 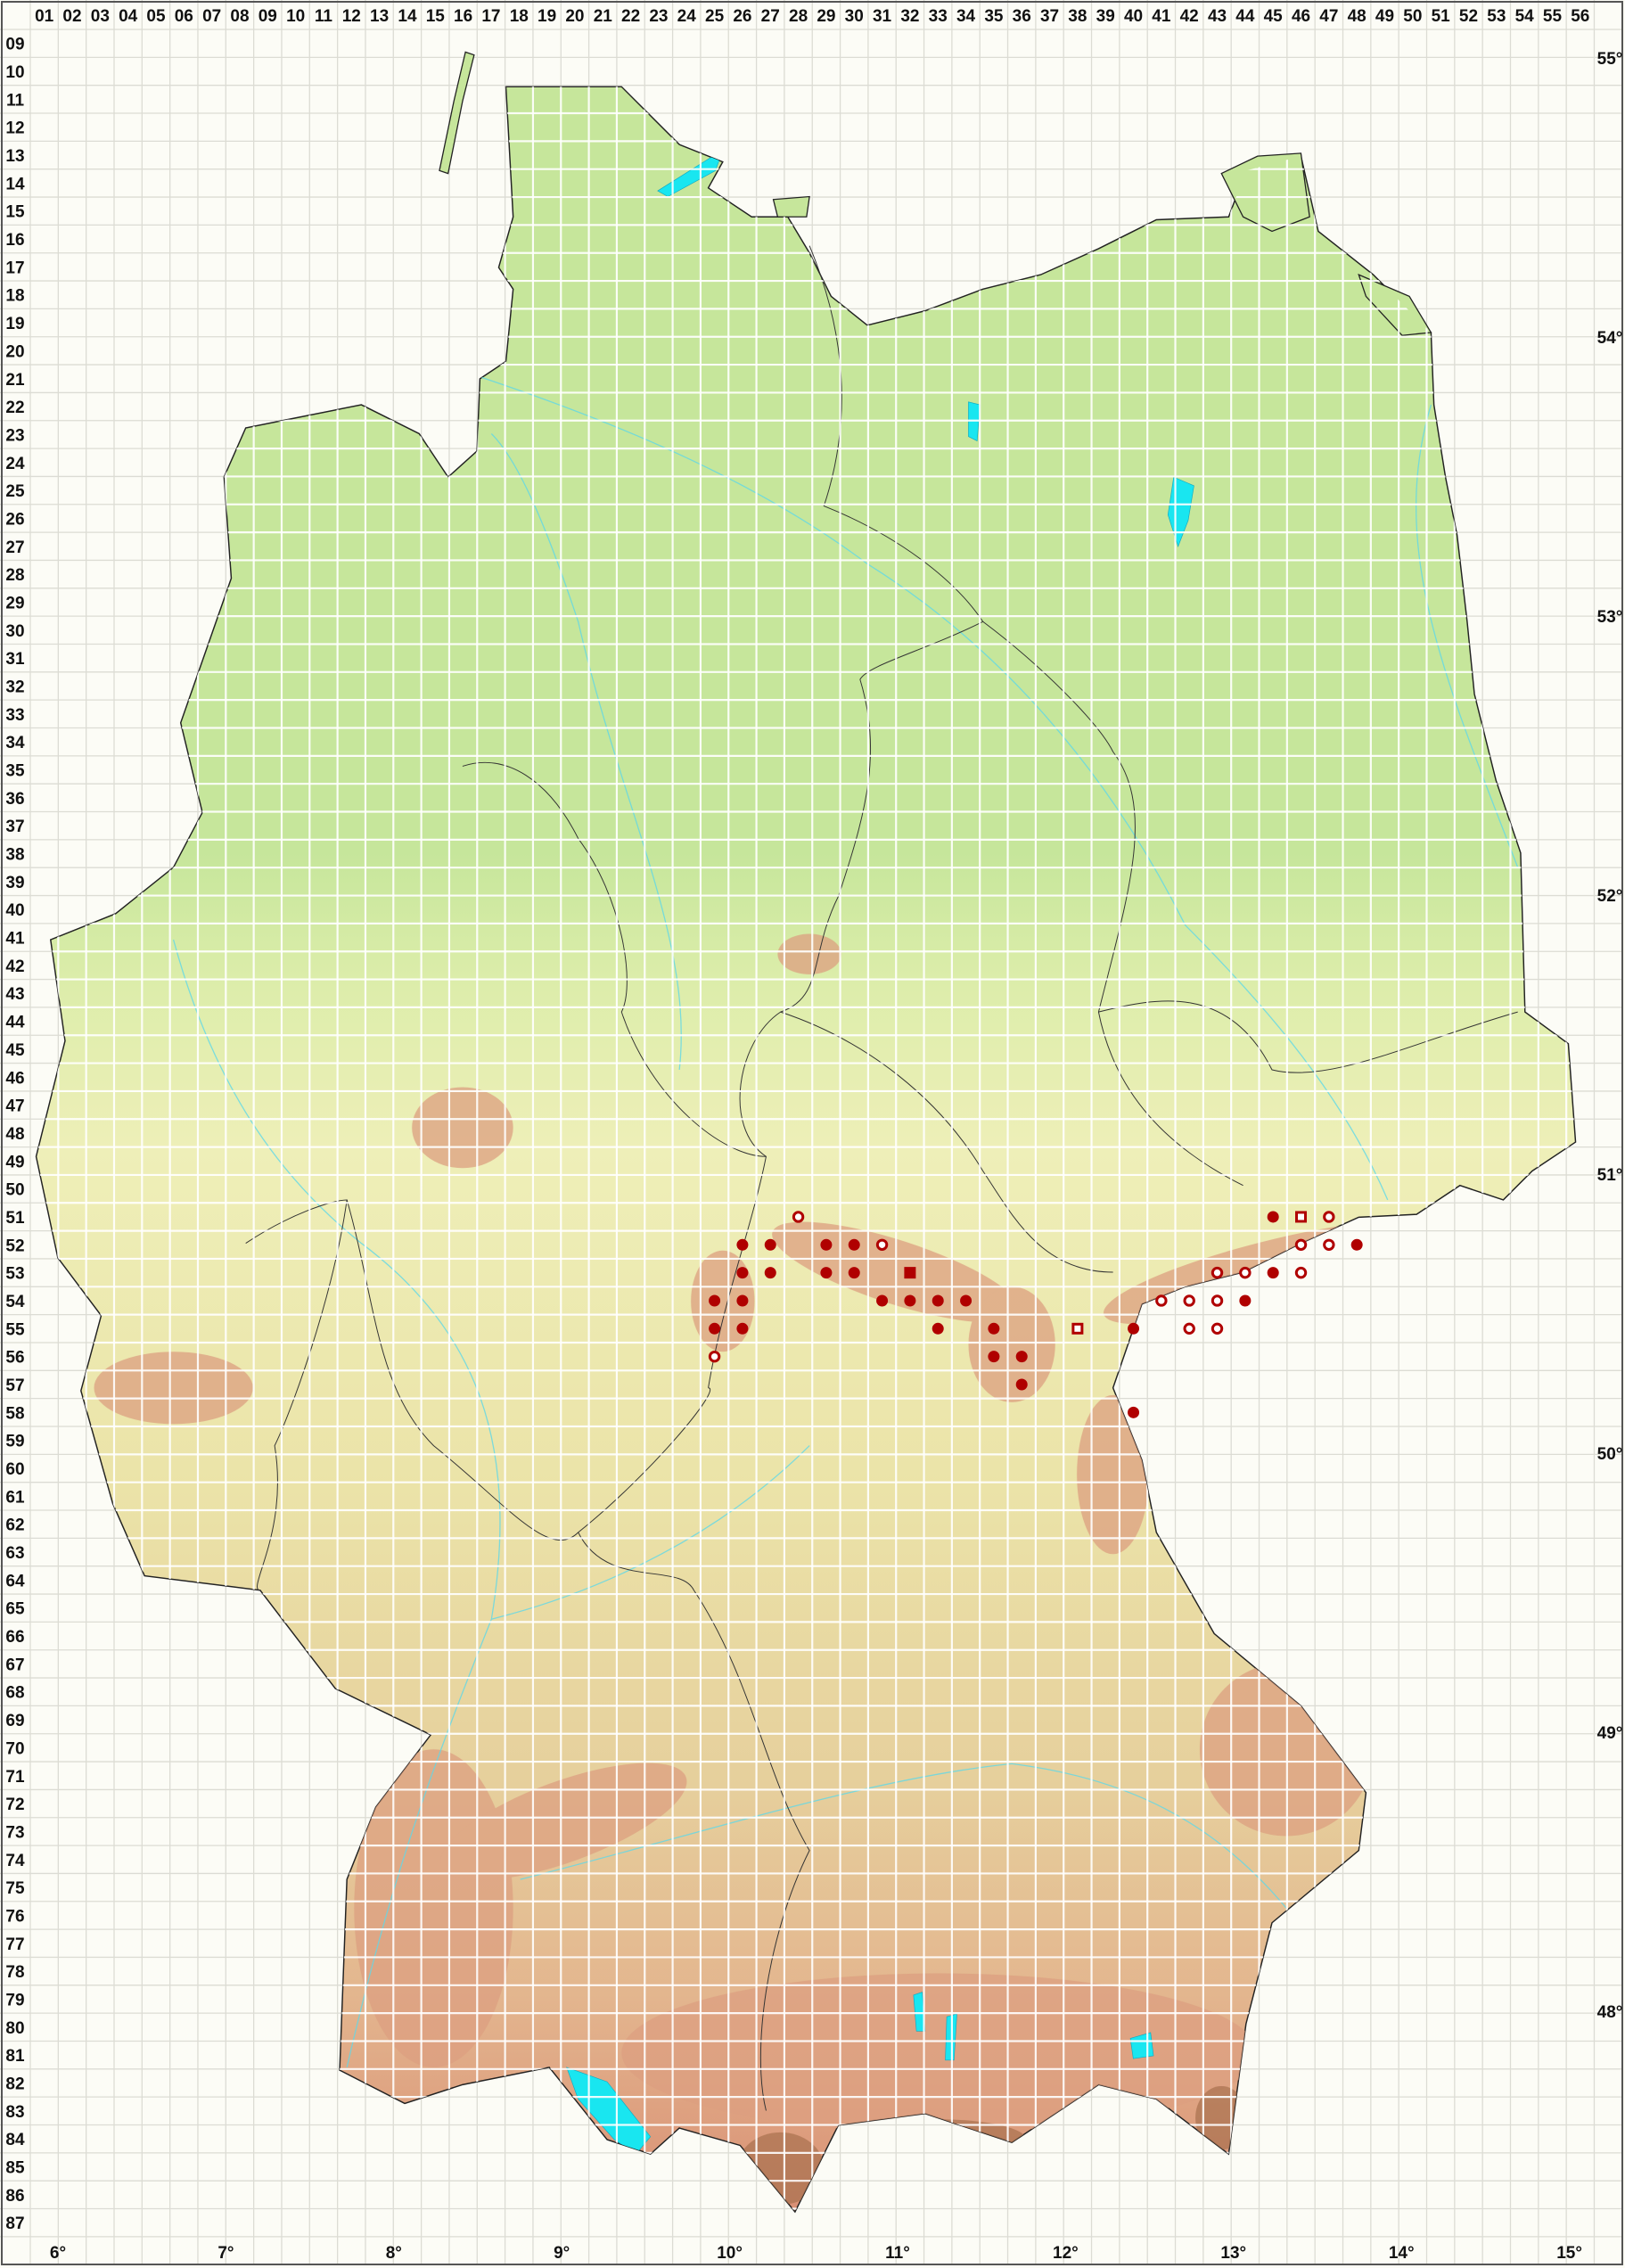 I want to click on column-label: 52, so click(x=1468, y=16).